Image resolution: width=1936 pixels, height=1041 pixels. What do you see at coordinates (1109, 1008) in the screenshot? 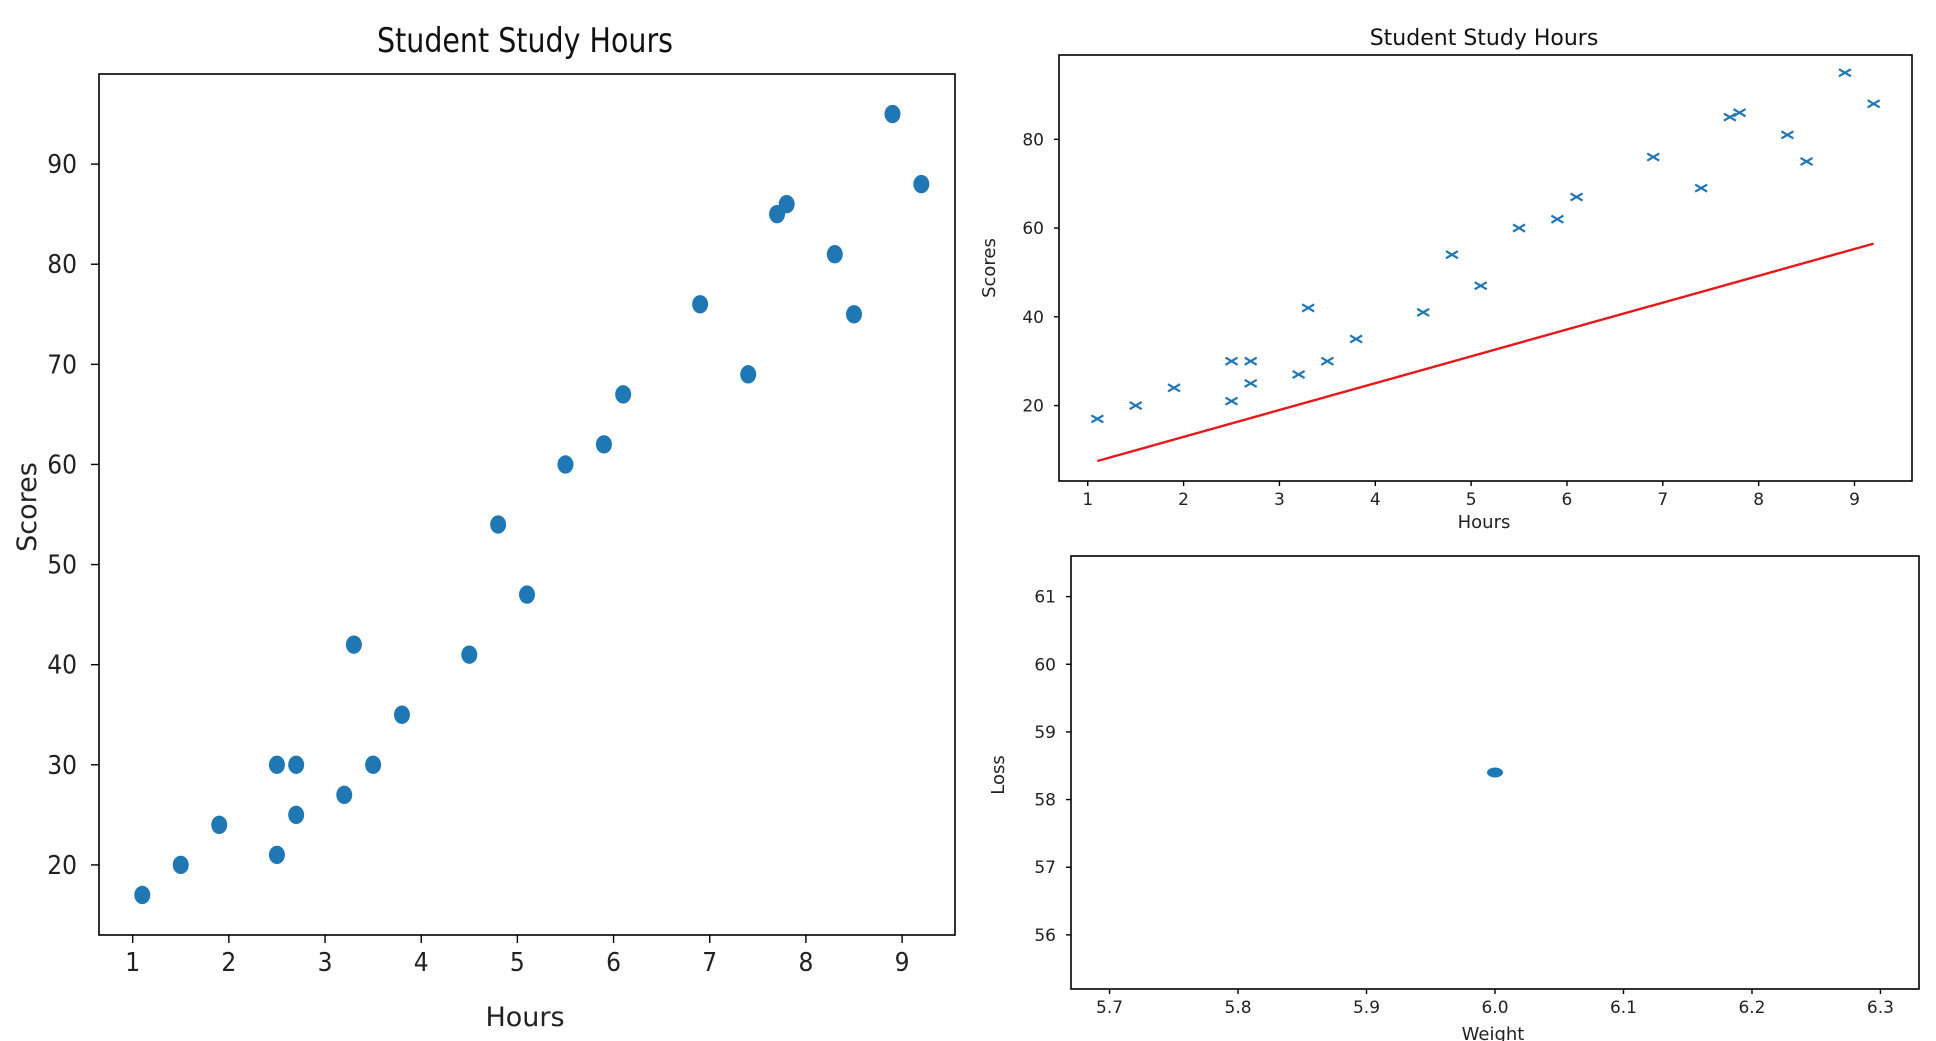
I see `chart-bottom-right-x-tick-label: 5.7` at bounding box center [1109, 1008].